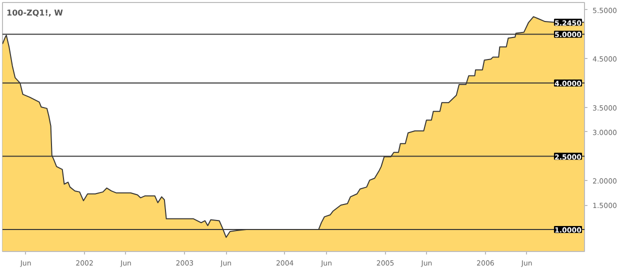 The image size is (630, 270). What do you see at coordinates (35, 13) in the screenshot?
I see `text: 100-ZQ1!, W` at bounding box center [35, 13].